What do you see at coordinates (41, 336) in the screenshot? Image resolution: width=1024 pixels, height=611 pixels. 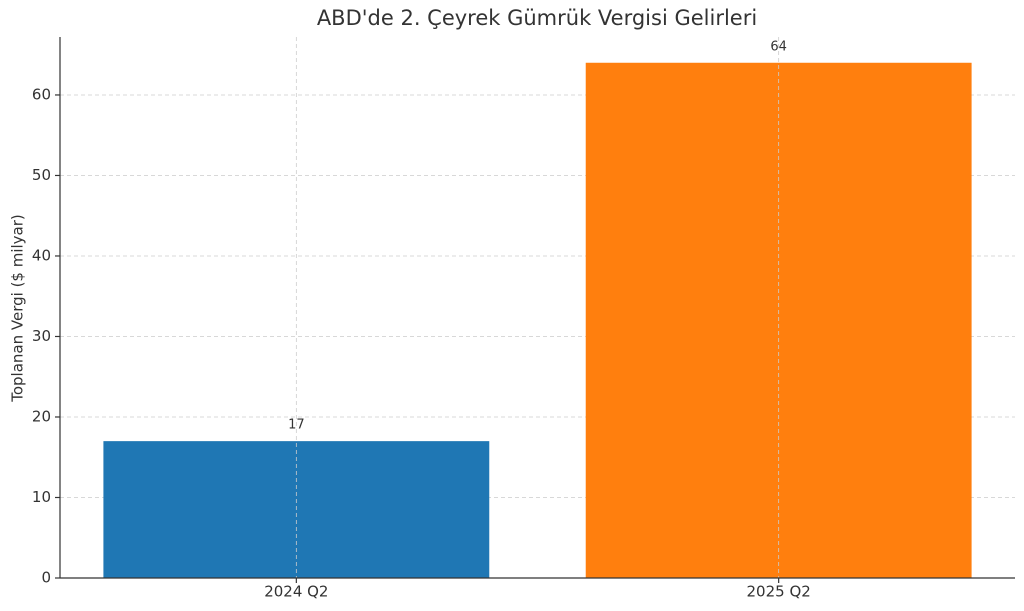 I see `y-tick-label: 30` at bounding box center [41, 336].